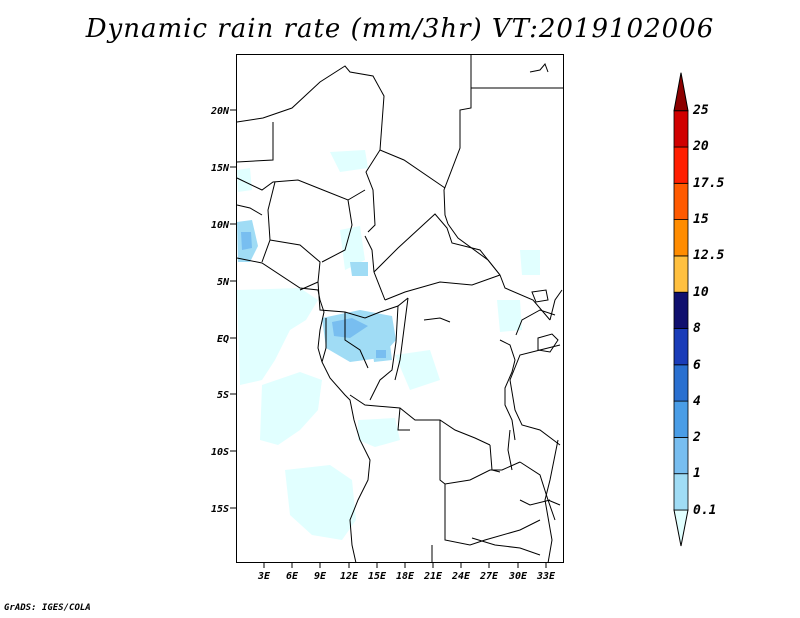 Image resolution: width=800 pixels, height=618 pixels. I want to click on colorbar-label: 8, so click(697, 328).